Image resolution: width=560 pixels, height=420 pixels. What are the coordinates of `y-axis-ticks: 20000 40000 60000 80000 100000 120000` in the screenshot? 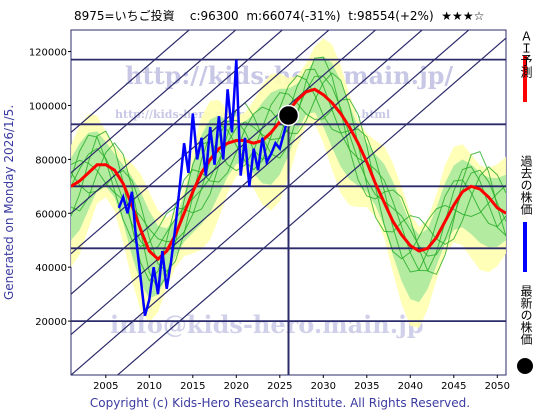 It's located at (50, 188).